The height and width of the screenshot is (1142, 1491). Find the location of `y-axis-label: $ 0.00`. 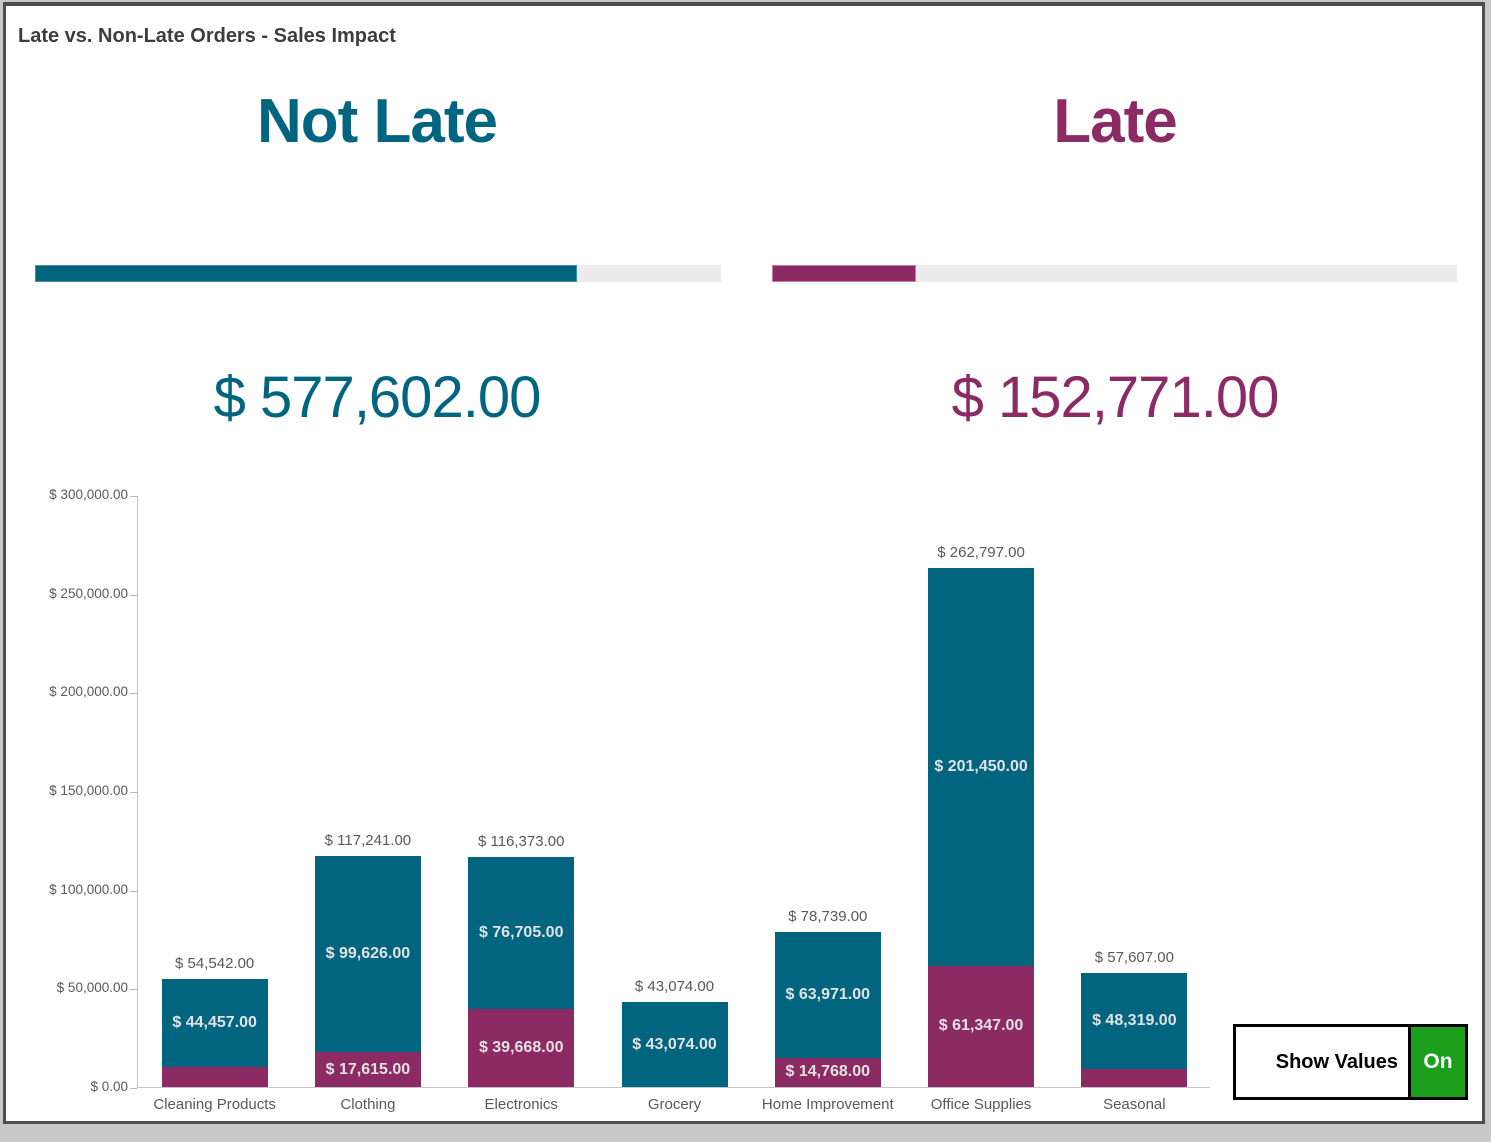

y-axis-label: $ 0.00 is located at coordinates (109, 1086).